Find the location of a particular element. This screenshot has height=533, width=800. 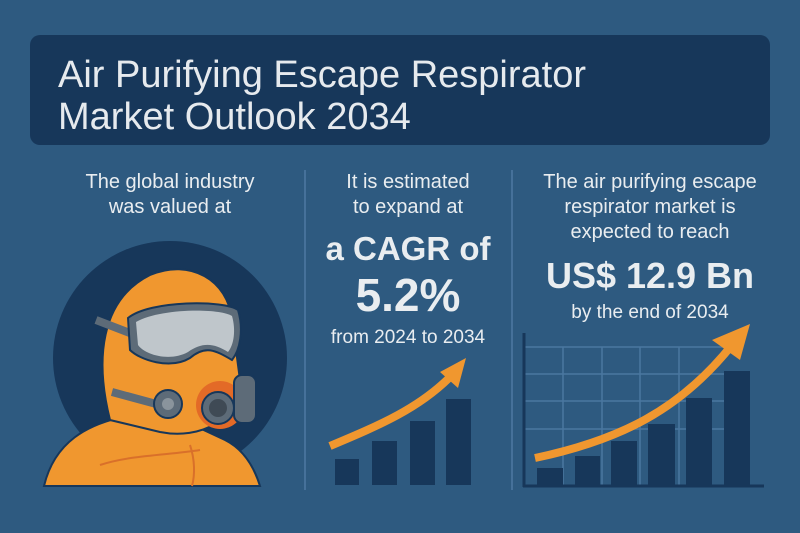

market-growth-chart is located at coordinates (643, 406).